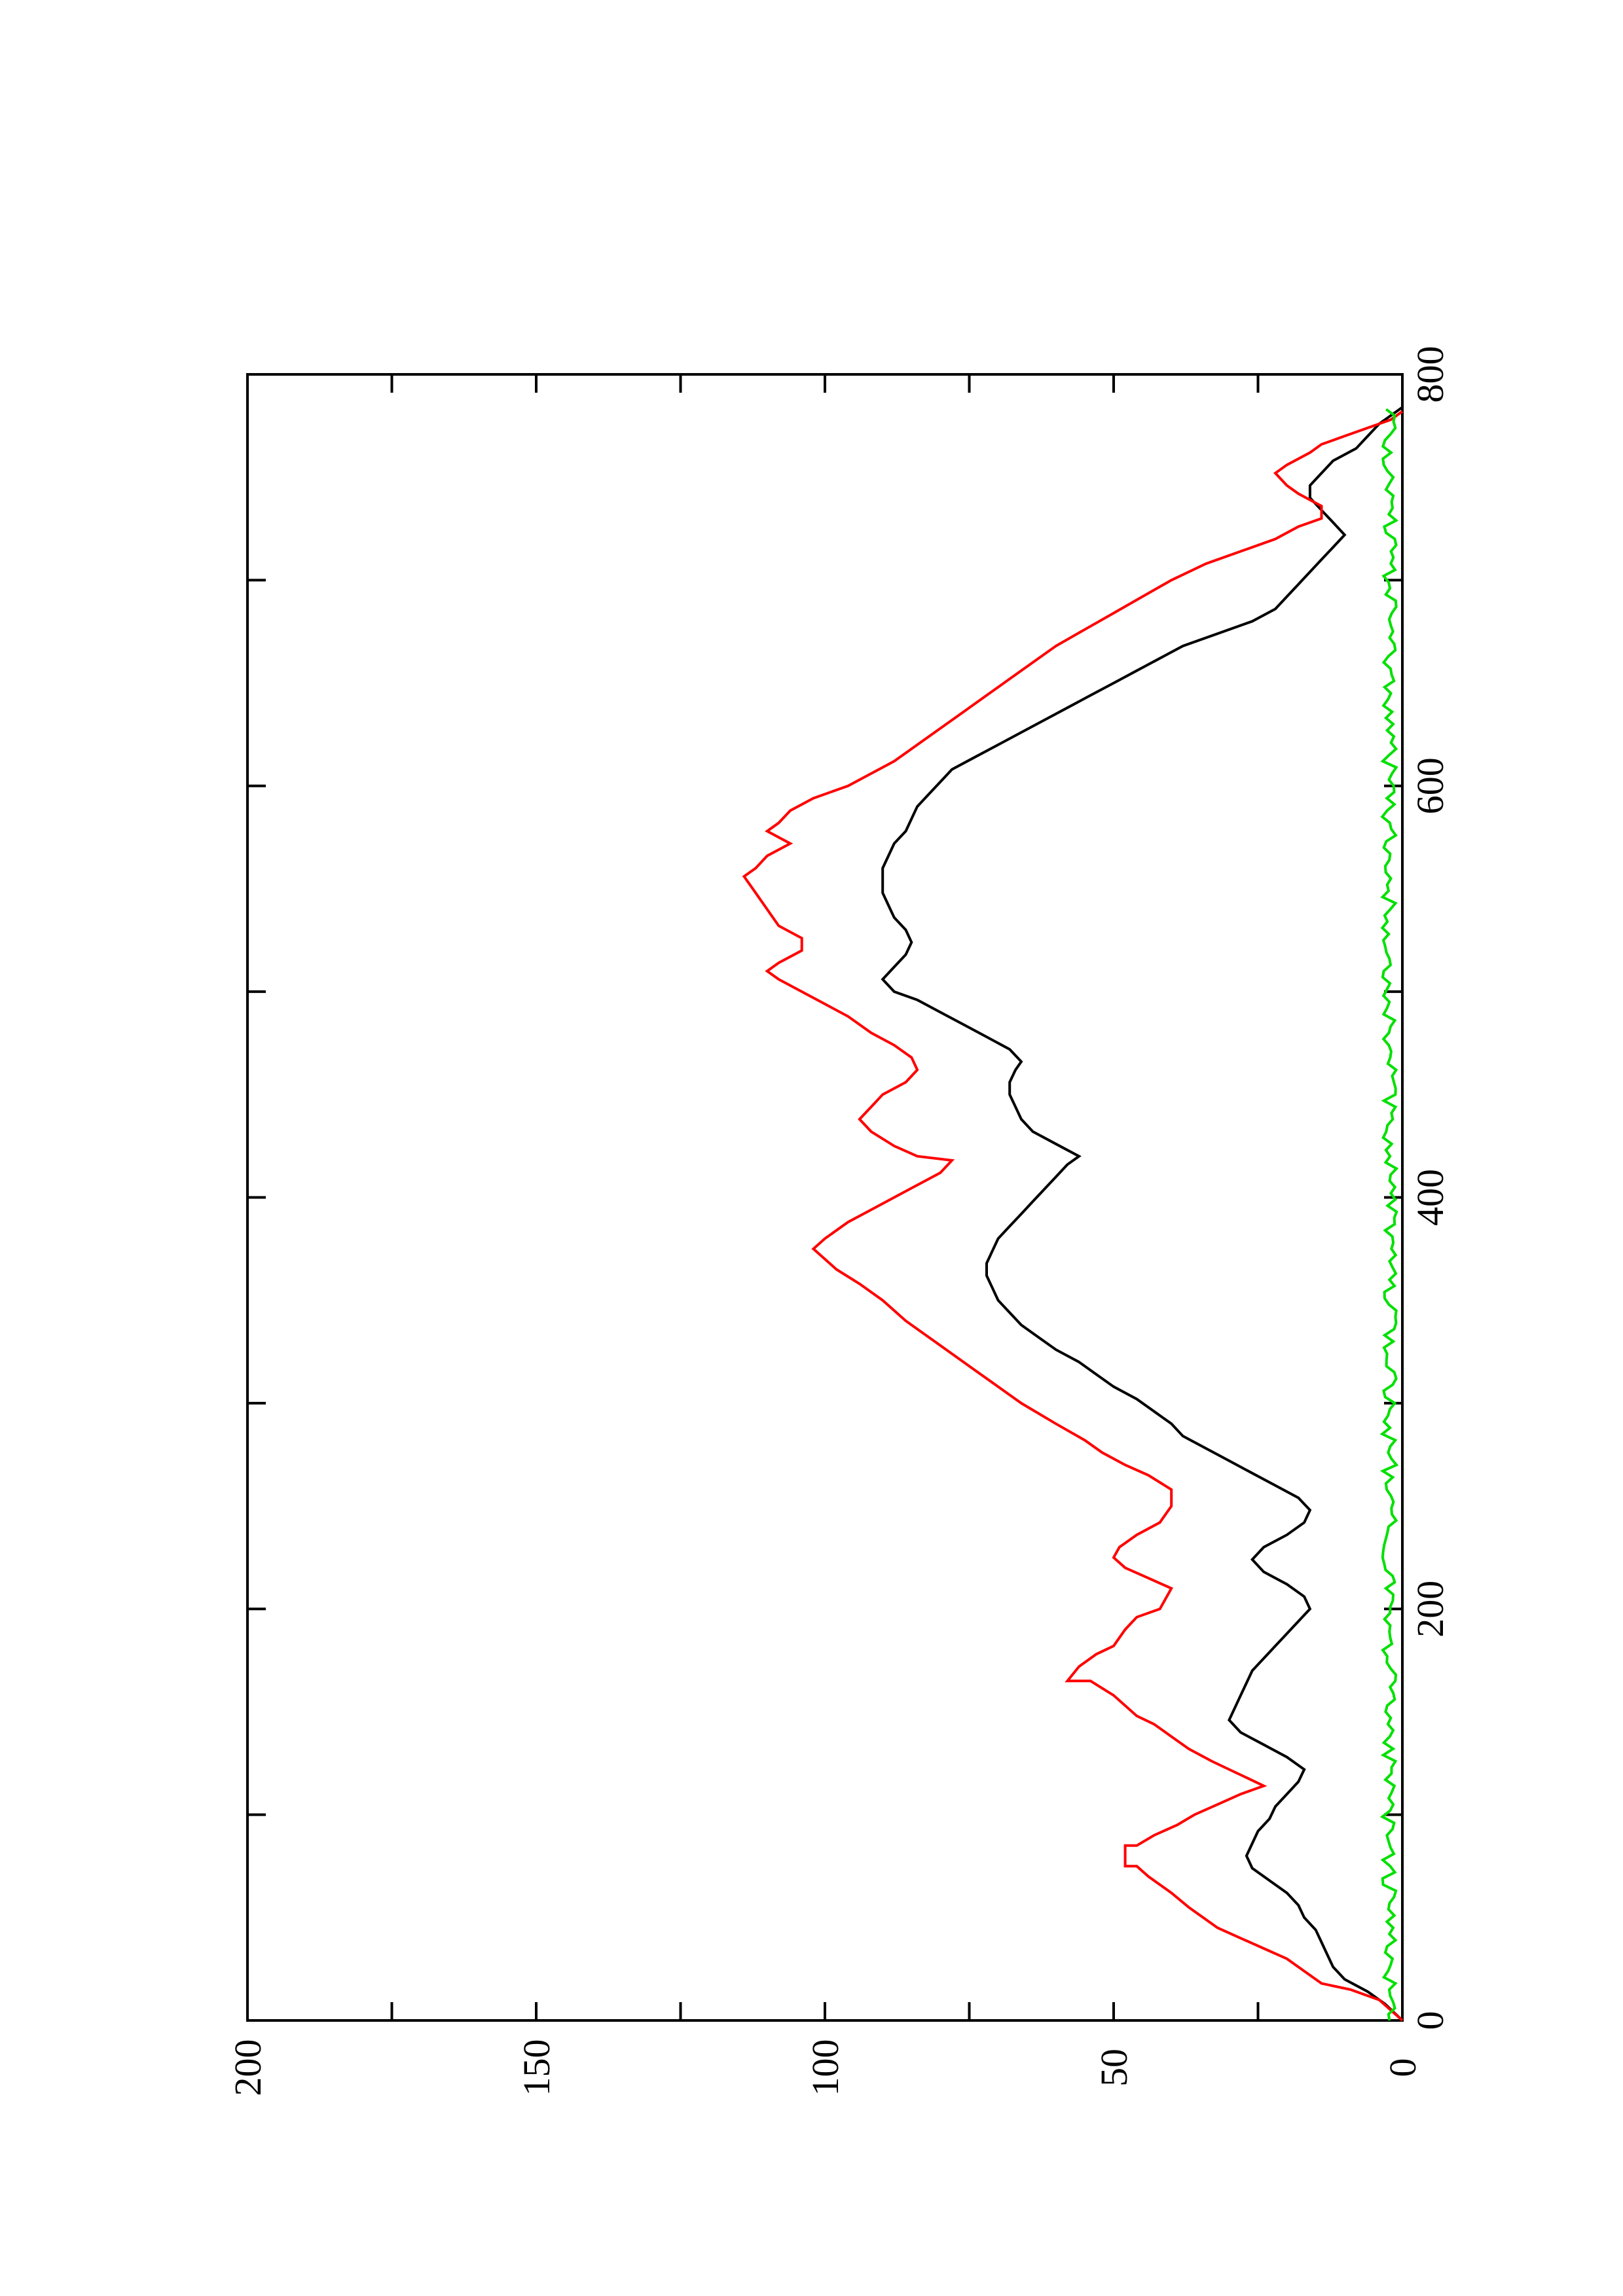 Image resolution: width=1623 pixels, height=2296 pixels. What do you see at coordinates (825, 2067) in the screenshot?
I see `y-tick-label: 100` at bounding box center [825, 2067].